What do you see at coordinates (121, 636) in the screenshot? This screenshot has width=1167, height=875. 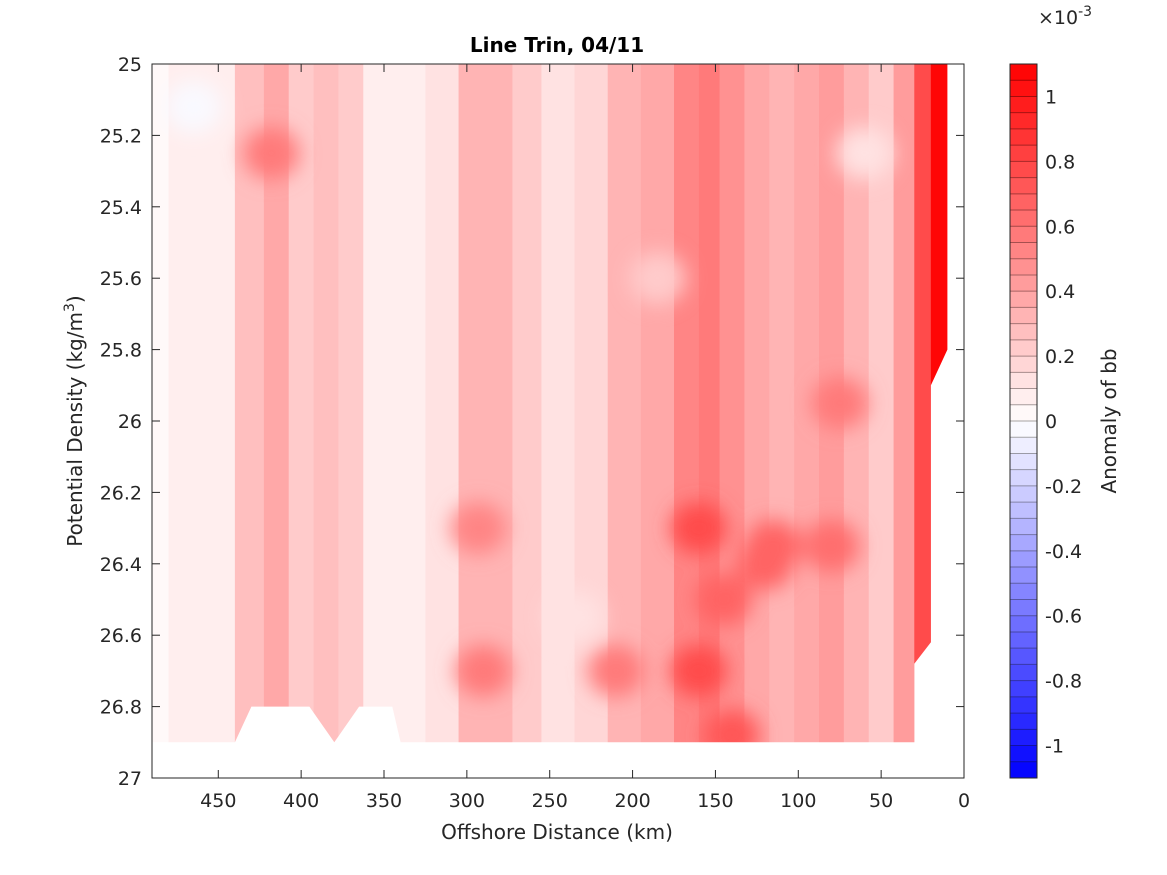 I see `y-tick-label: 26.6` at bounding box center [121, 636].